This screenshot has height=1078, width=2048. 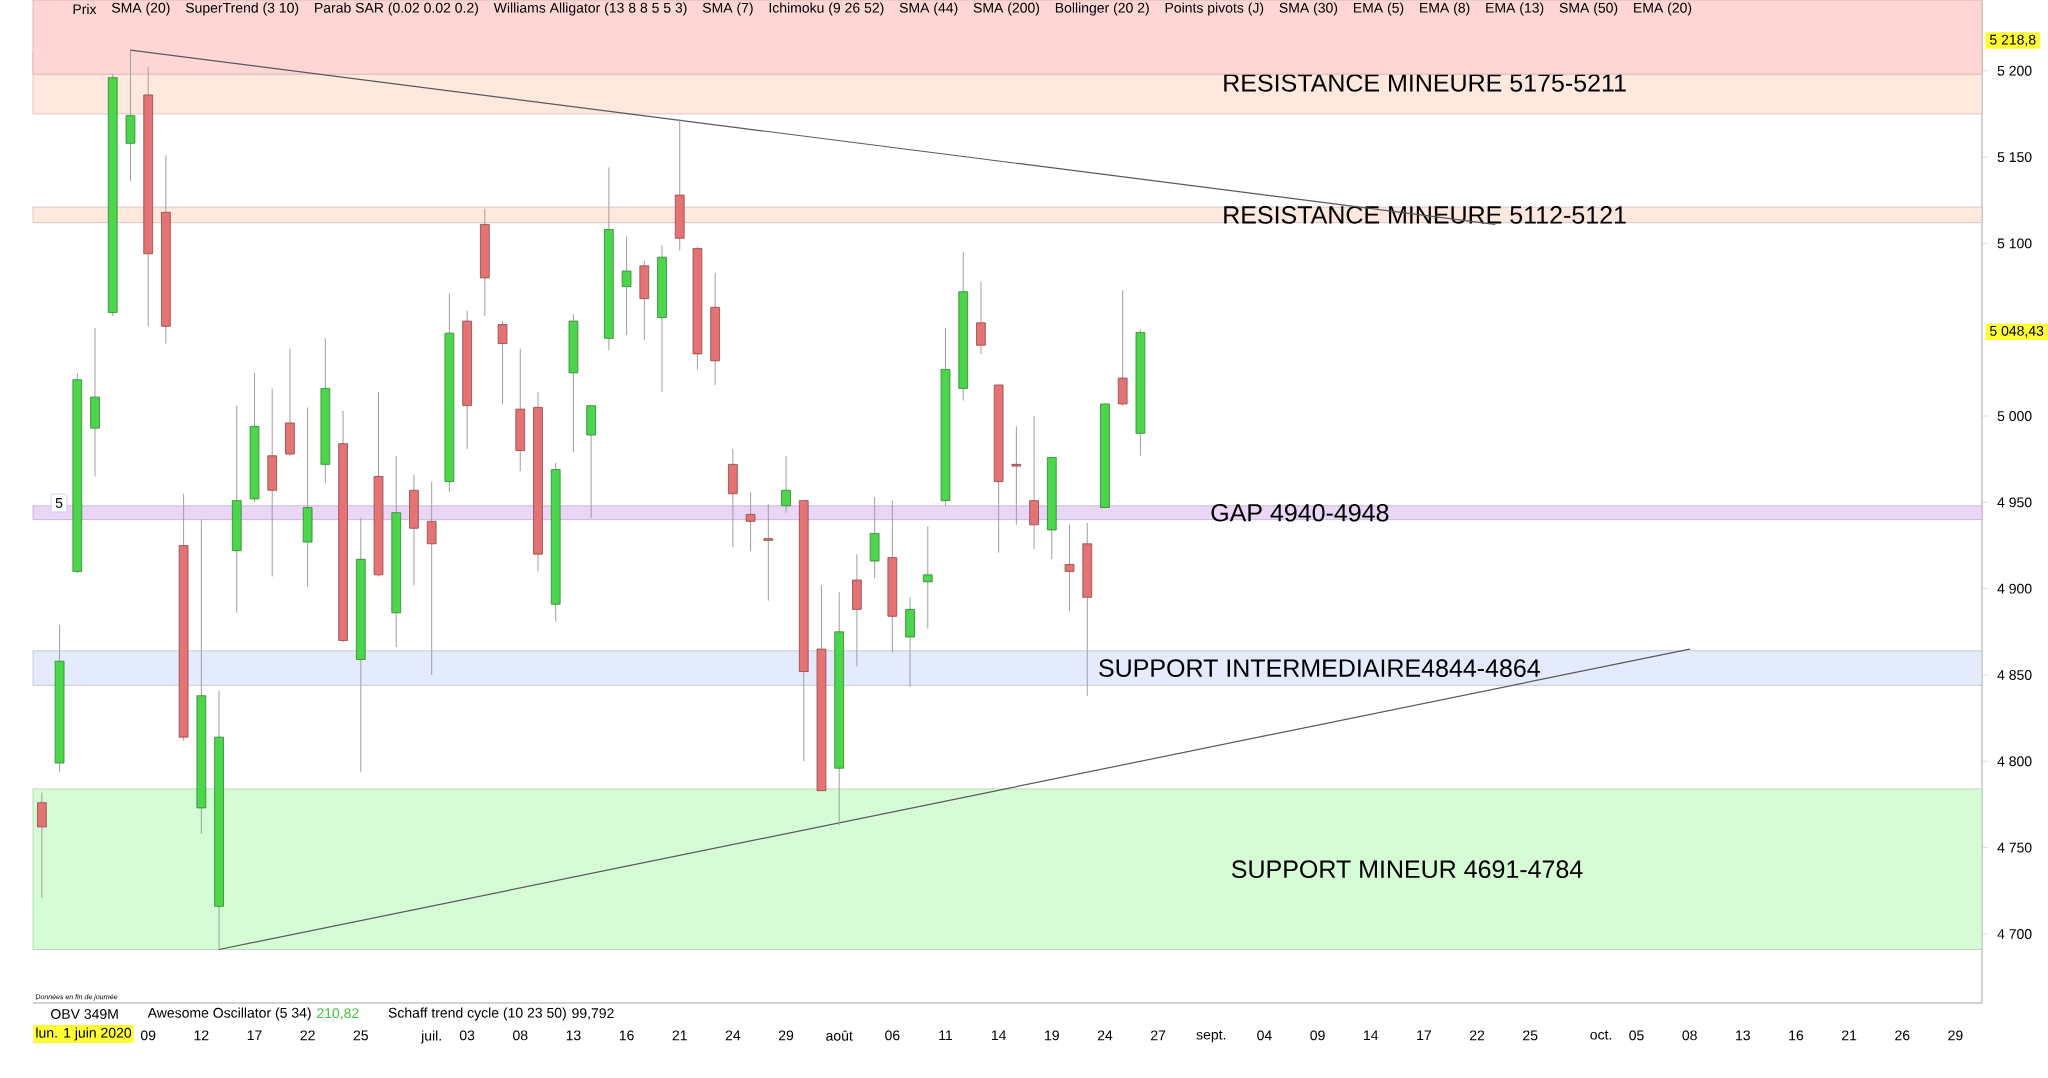 What do you see at coordinates (1264, 1035) in the screenshot?
I see `x-tick-label: 04` at bounding box center [1264, 1035].